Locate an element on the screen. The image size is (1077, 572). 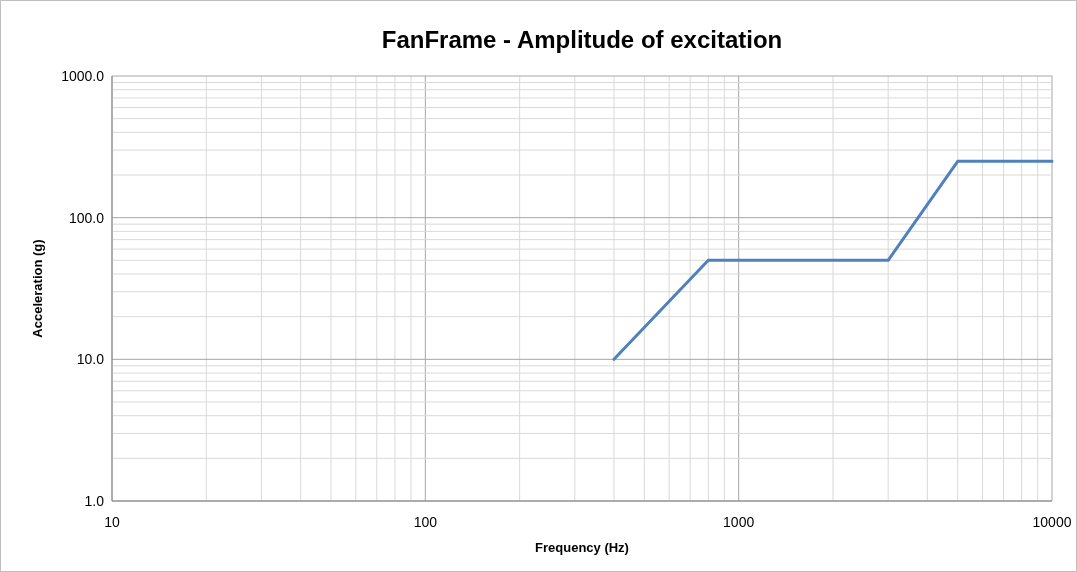
y-tick-label: 1.0 is located at coordinates (94, 501).